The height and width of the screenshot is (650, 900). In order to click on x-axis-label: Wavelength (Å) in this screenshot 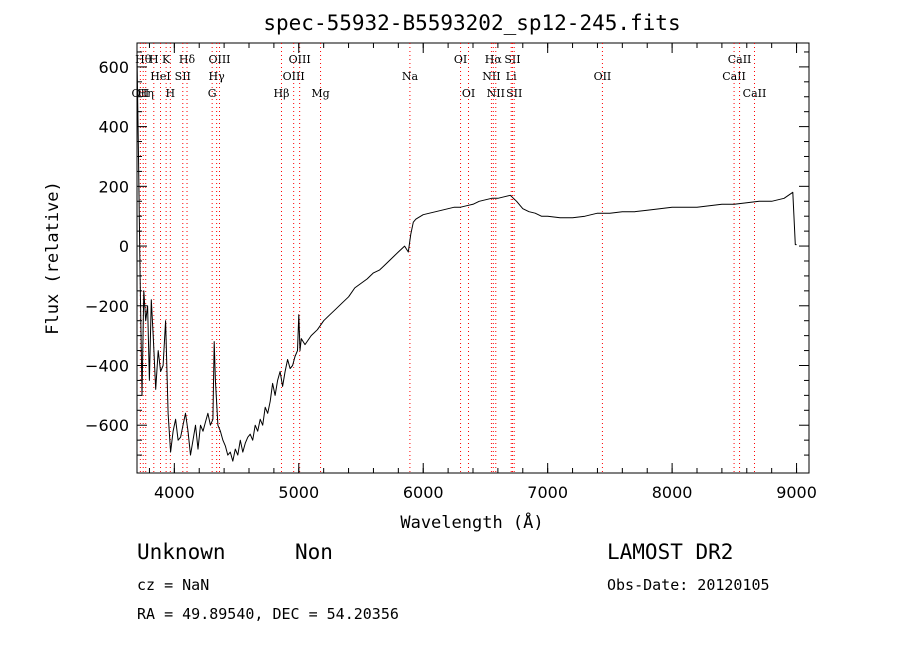, I will do `click(471, 522)`.